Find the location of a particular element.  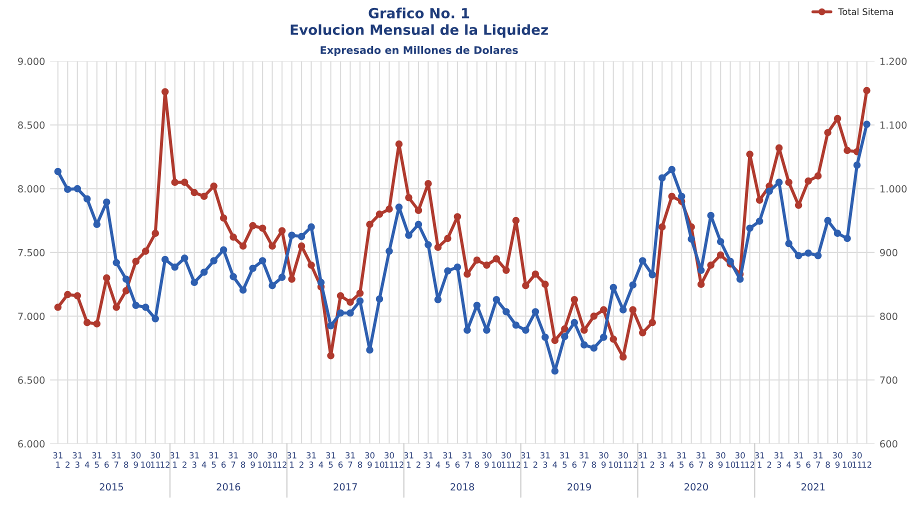

y-tick-label: 9.000 is located at coordinates (31, 62).